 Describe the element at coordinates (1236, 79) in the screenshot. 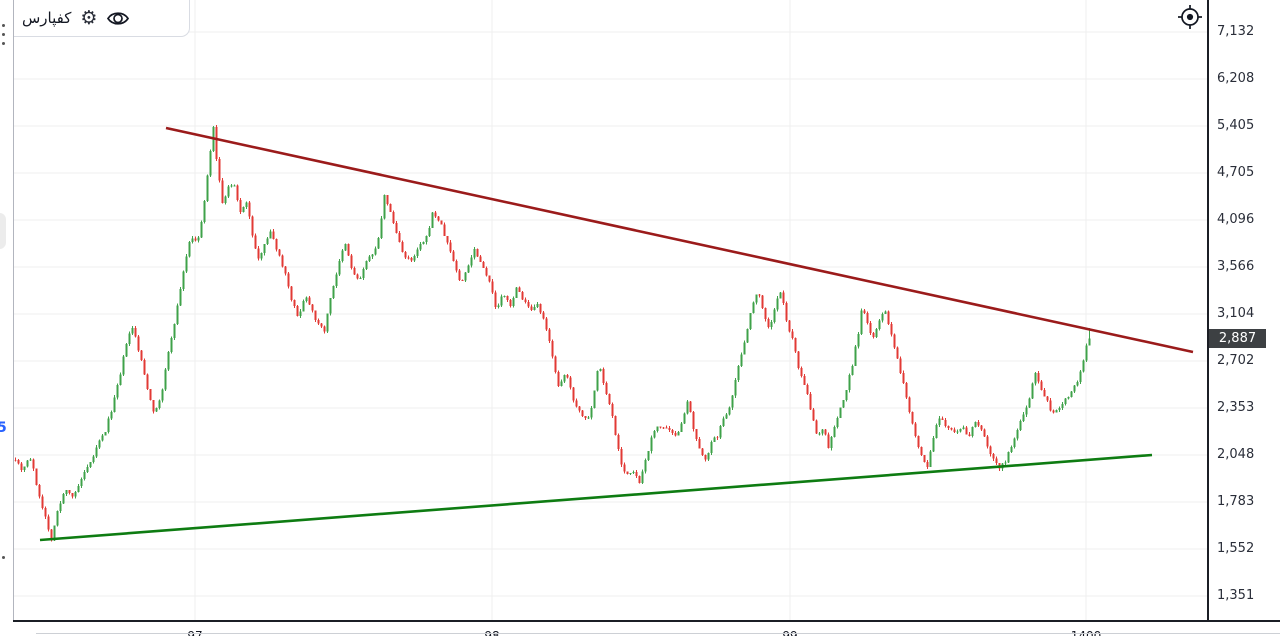

I see `price-tick-label: 6,208` at that location.